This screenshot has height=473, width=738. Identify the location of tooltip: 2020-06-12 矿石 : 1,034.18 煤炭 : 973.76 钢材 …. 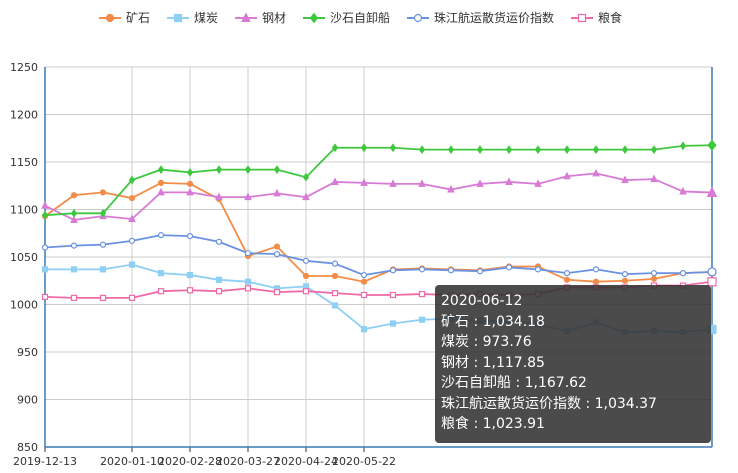
(573, 364).